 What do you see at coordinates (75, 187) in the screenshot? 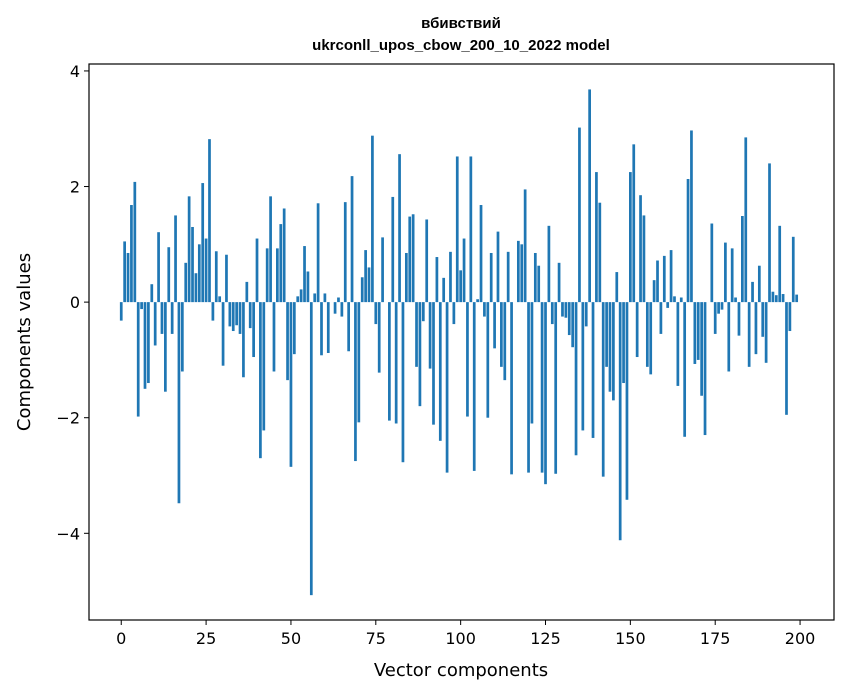
I see `y-tick-label-2: 2` at bounding box center [75, 187].